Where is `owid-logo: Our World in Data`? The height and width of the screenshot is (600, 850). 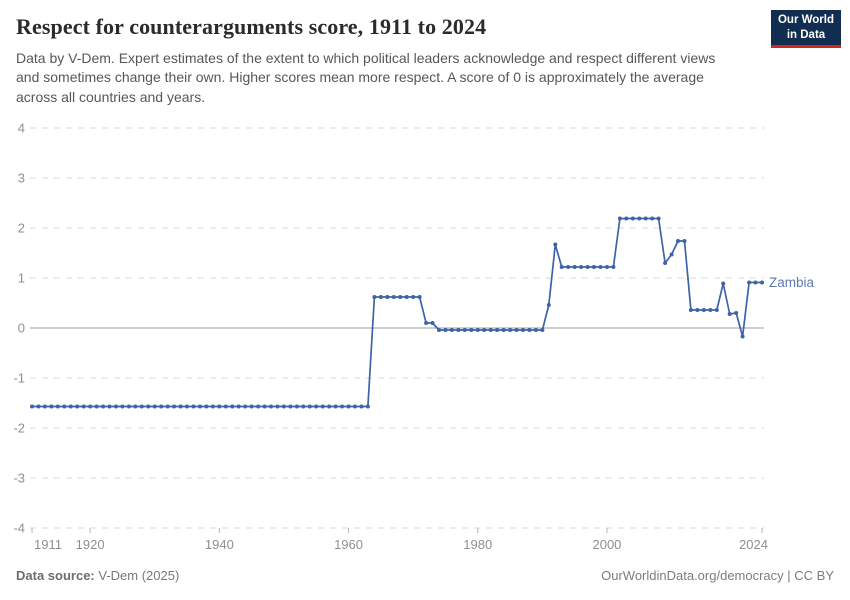
owid-logo: Our World in Data is located at coordinates (806, 29).